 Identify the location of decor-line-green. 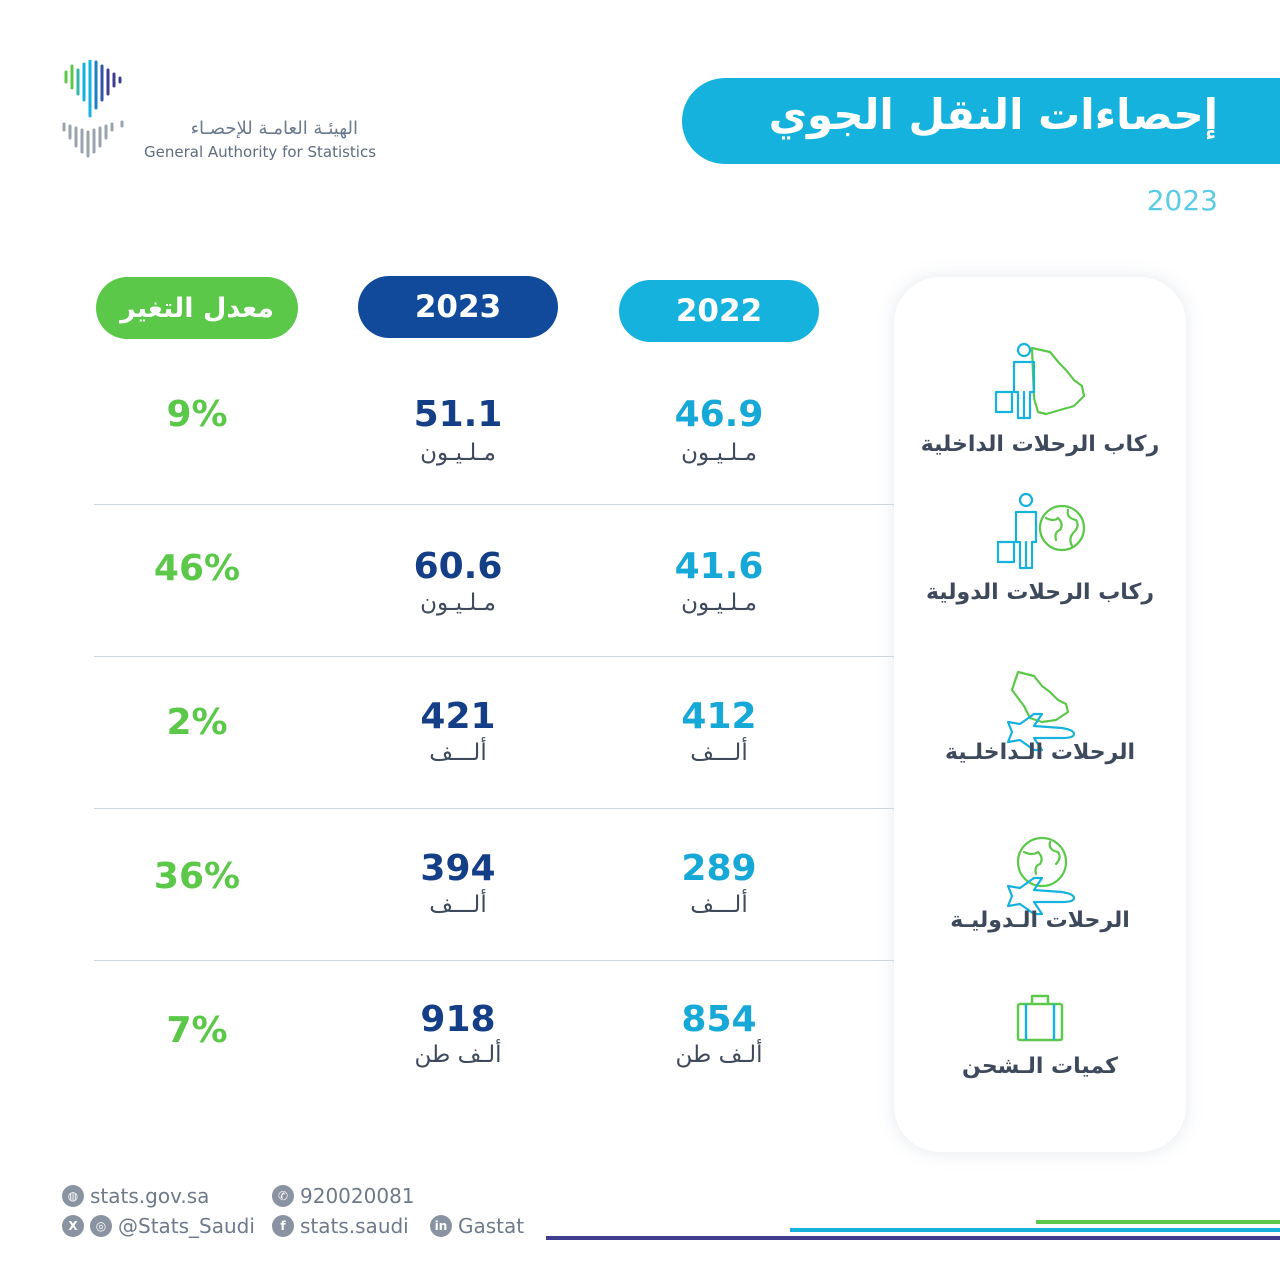
(1158, 1222).